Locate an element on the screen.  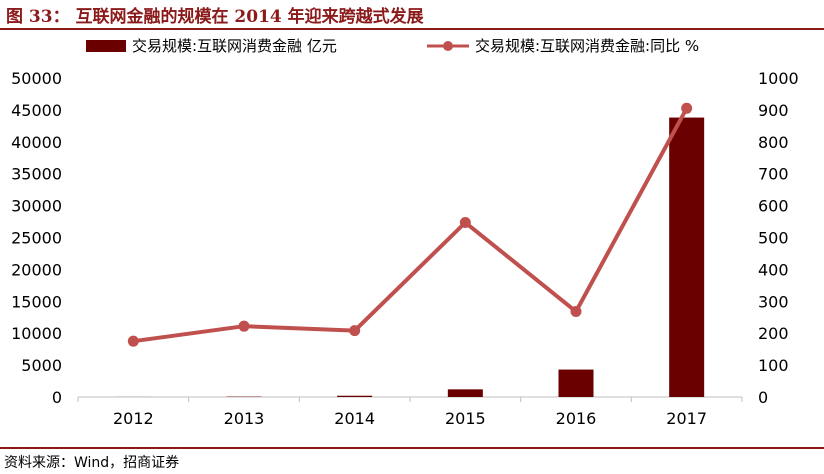
source-rule is located at coordinates (412, 448).